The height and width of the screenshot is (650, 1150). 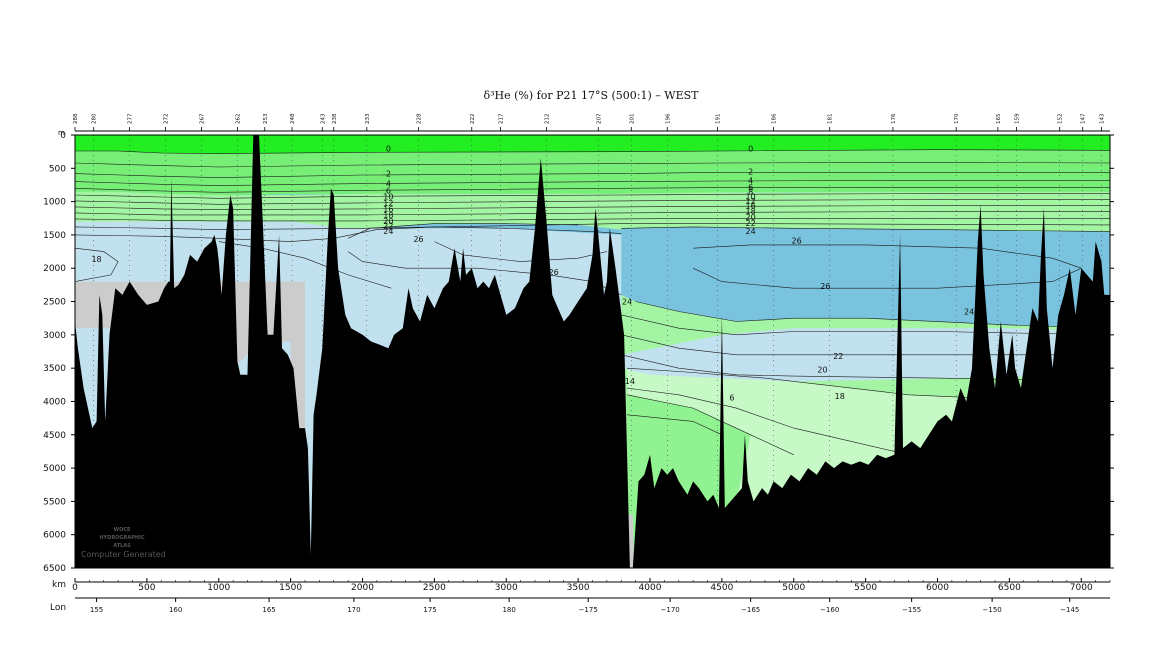 I want to click on depth-tick-label: 6500, so click(x=54, y=569).